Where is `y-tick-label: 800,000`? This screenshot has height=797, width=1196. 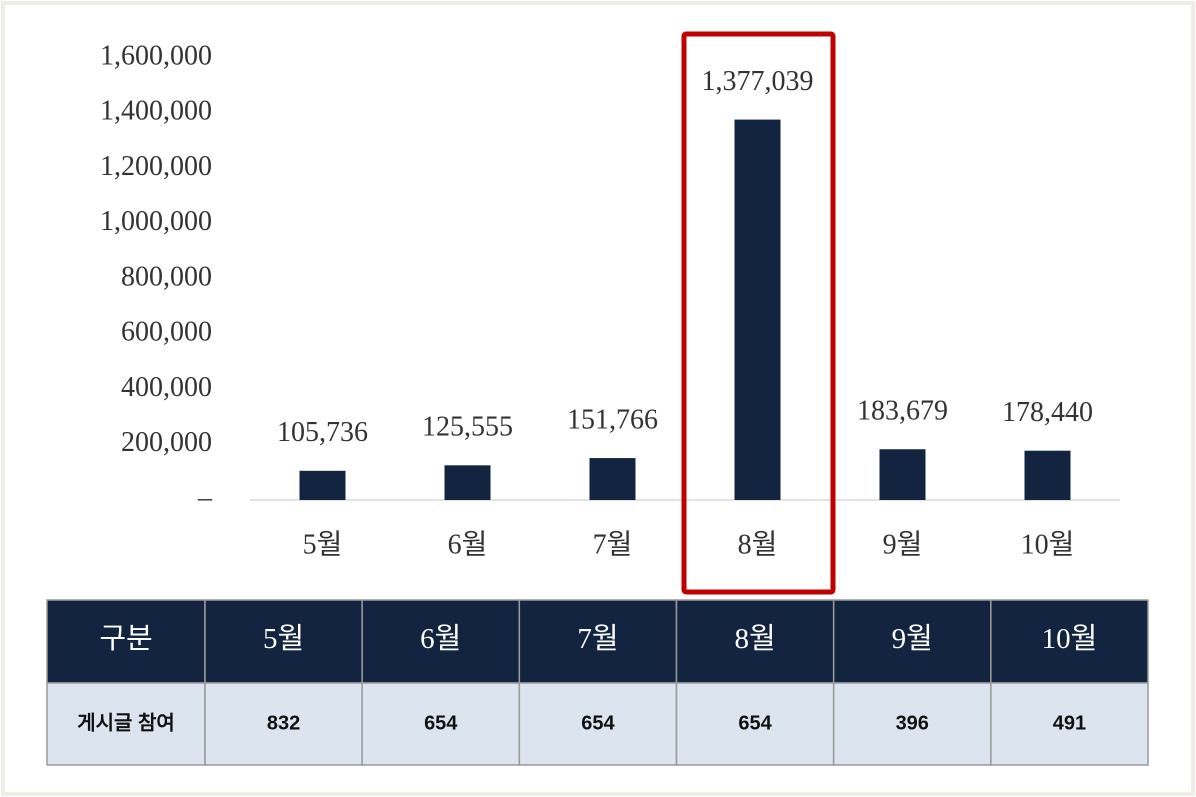
y-tick-label: 800,000 is located at coordinates (166, 276).